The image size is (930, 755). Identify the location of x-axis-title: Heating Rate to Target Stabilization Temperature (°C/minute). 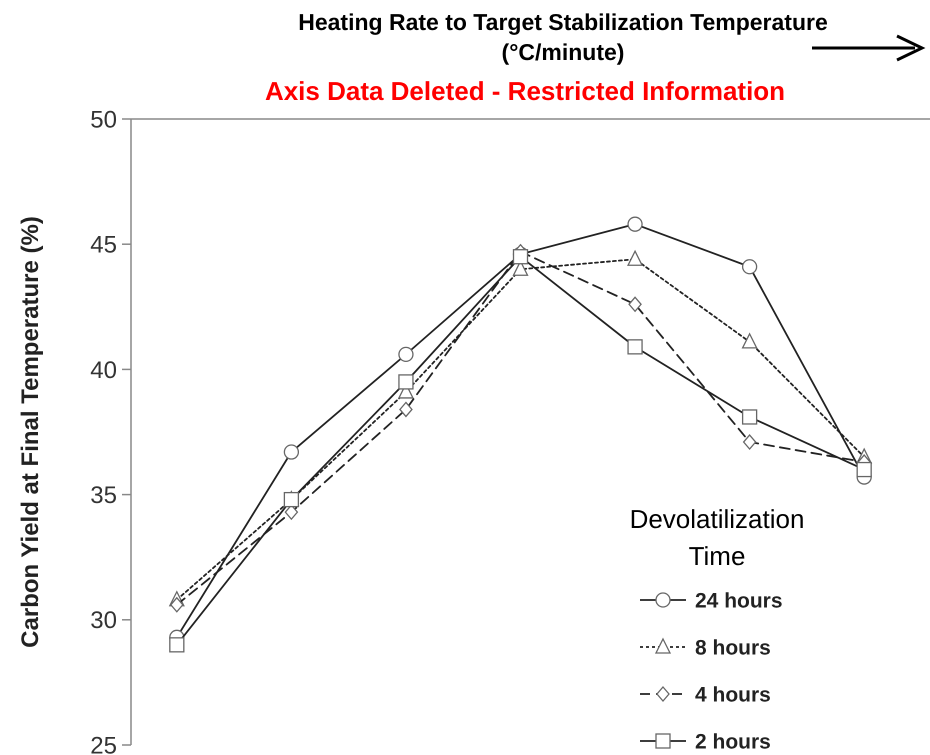
(563, 37).